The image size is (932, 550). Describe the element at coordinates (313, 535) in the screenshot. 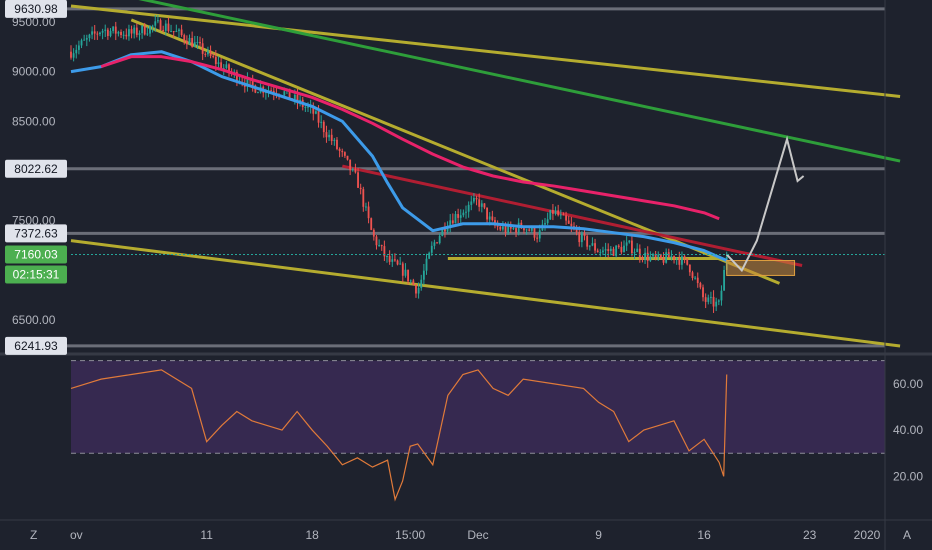

I see `time-tick-label: 18` at that location.